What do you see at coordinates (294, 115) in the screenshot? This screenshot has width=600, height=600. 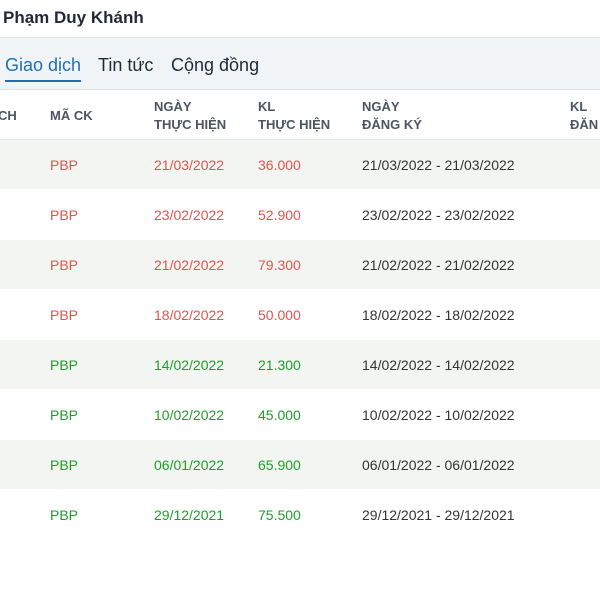 I see `column-header-exec-volume: KL THỰC HIỆN` at bounding box center [294, 115].